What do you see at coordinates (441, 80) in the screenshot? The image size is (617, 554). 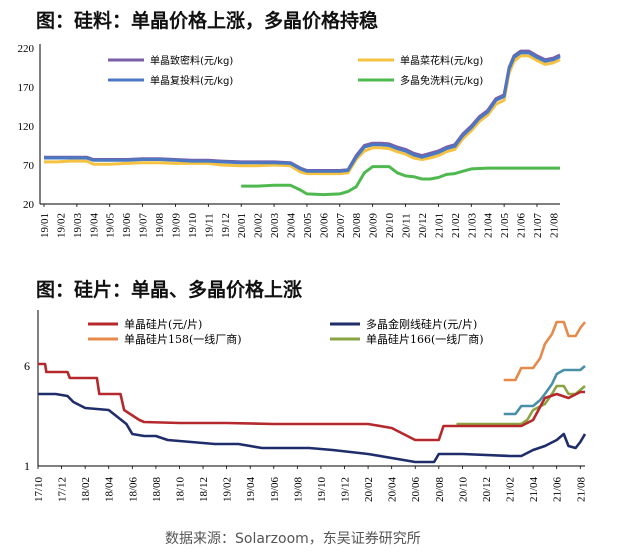 I see `chart1-legend-label: 多晶免洗料(元/kg)` at bounding box center [441, 80].